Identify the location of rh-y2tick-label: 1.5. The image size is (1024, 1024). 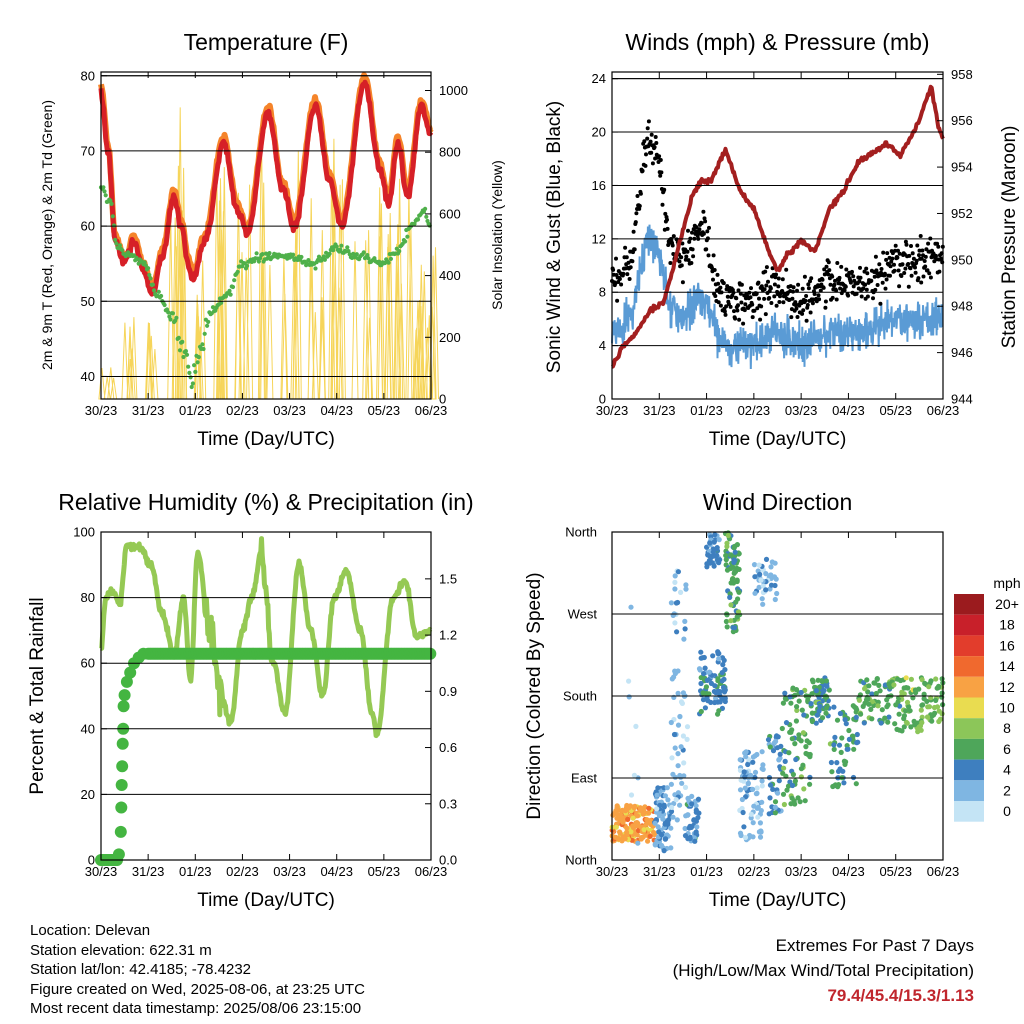
(448, 578).